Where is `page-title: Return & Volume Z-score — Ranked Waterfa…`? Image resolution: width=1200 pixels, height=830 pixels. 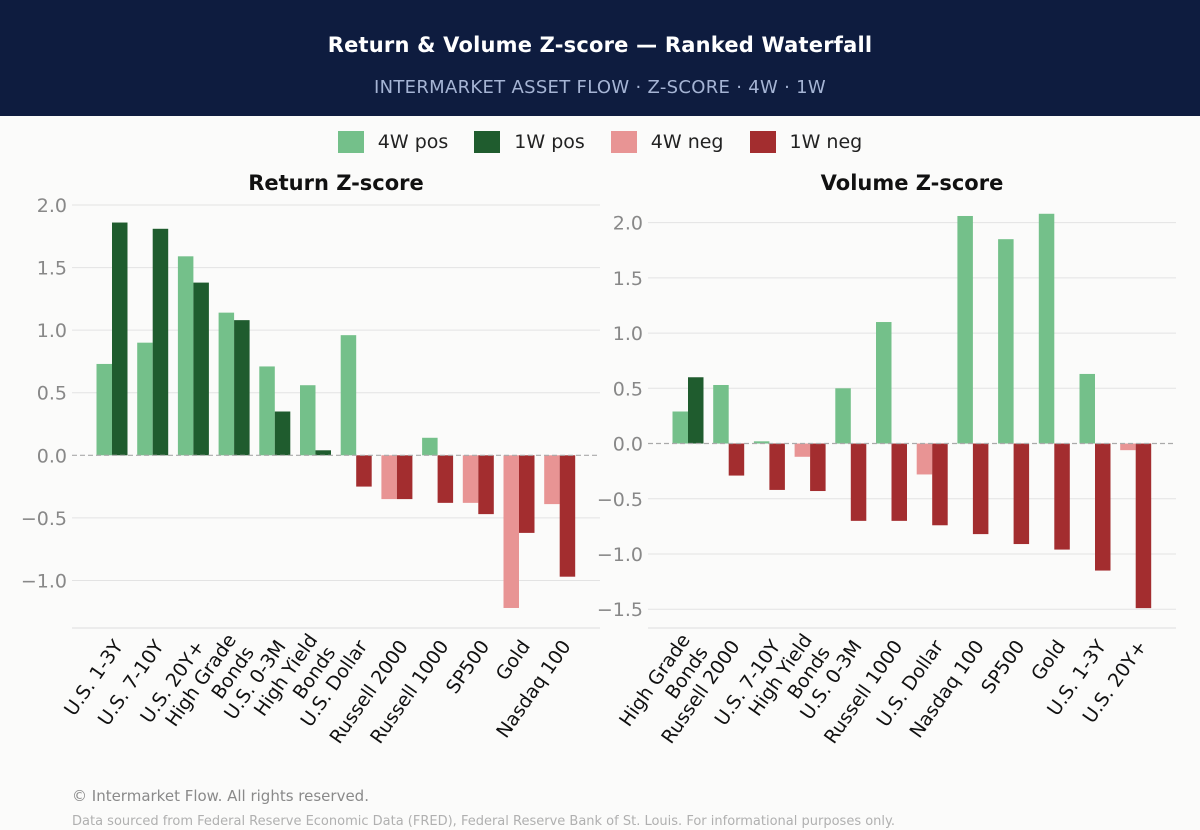
page-title: Return & Volume Z-score — Ranked Waterfa… is located at coordinates (600, 45).